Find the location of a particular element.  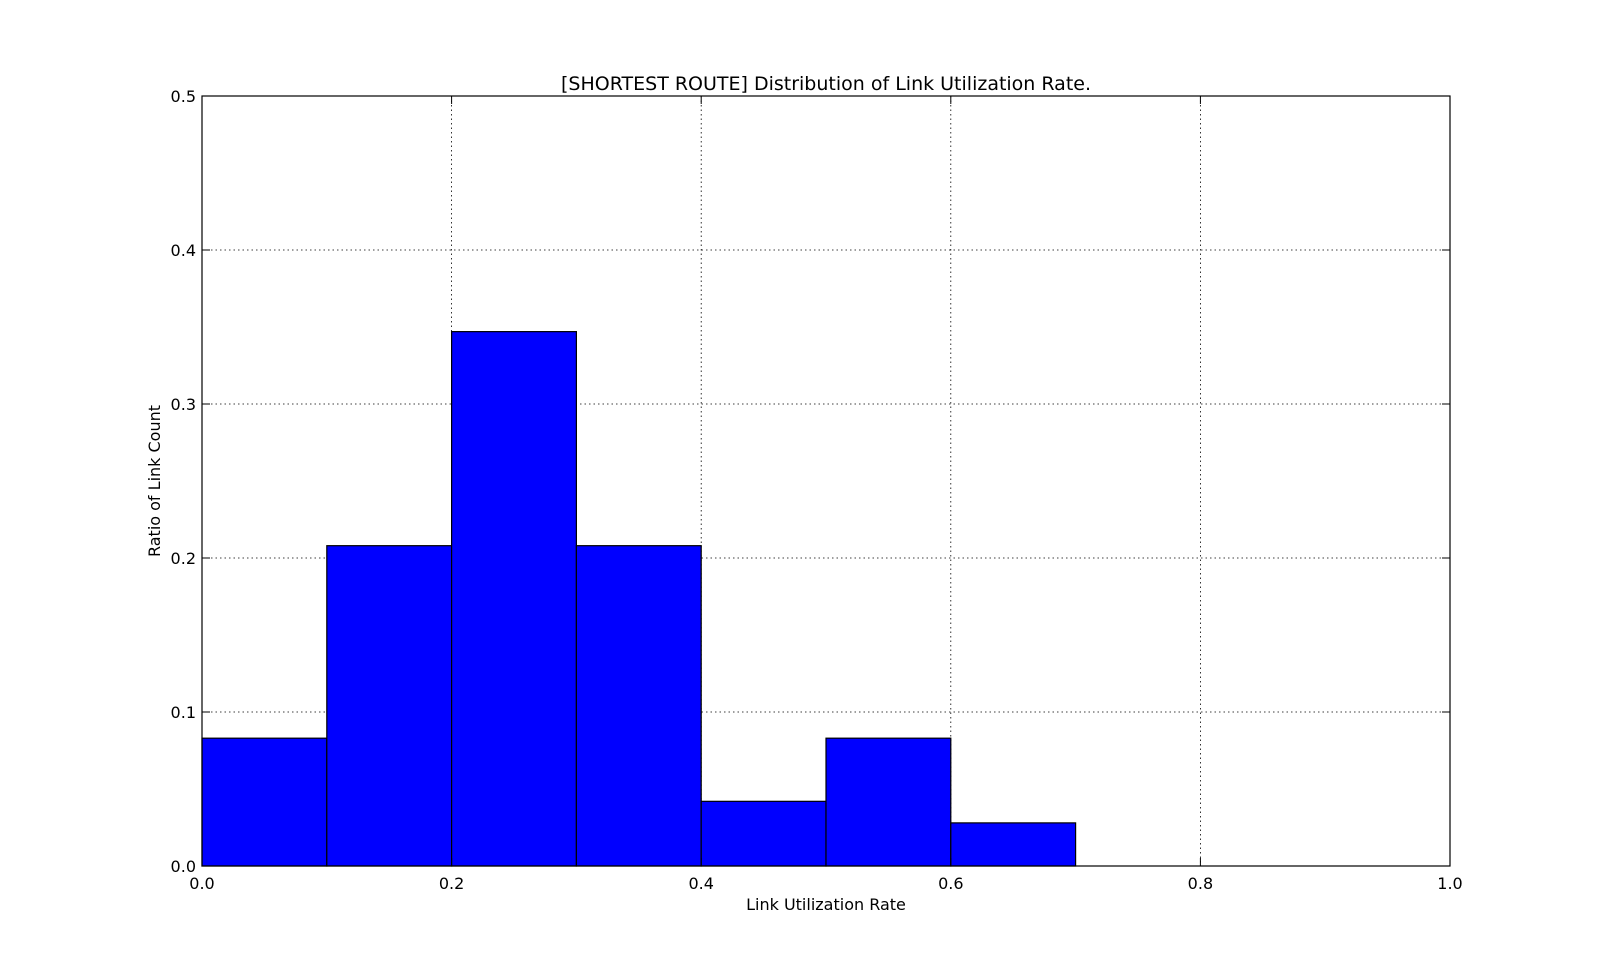

x-tick-label: 0.0 is located at coordinates (201, 883).